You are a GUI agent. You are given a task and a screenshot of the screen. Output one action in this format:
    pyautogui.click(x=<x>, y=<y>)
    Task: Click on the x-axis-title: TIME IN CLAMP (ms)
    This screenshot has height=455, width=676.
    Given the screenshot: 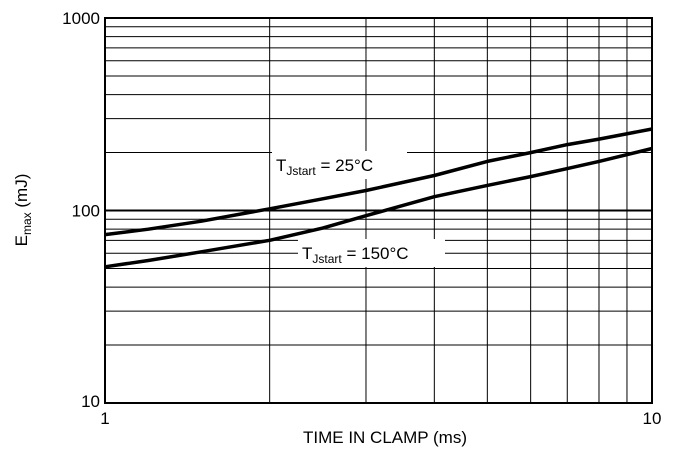 What is the action you would take?
    pyautogui.click(x=385, y=437)
    